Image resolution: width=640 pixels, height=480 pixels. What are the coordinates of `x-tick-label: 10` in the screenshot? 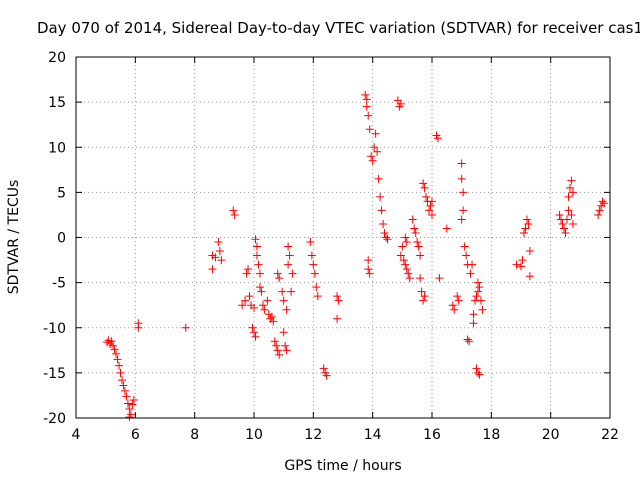 It's located at (254, 435).